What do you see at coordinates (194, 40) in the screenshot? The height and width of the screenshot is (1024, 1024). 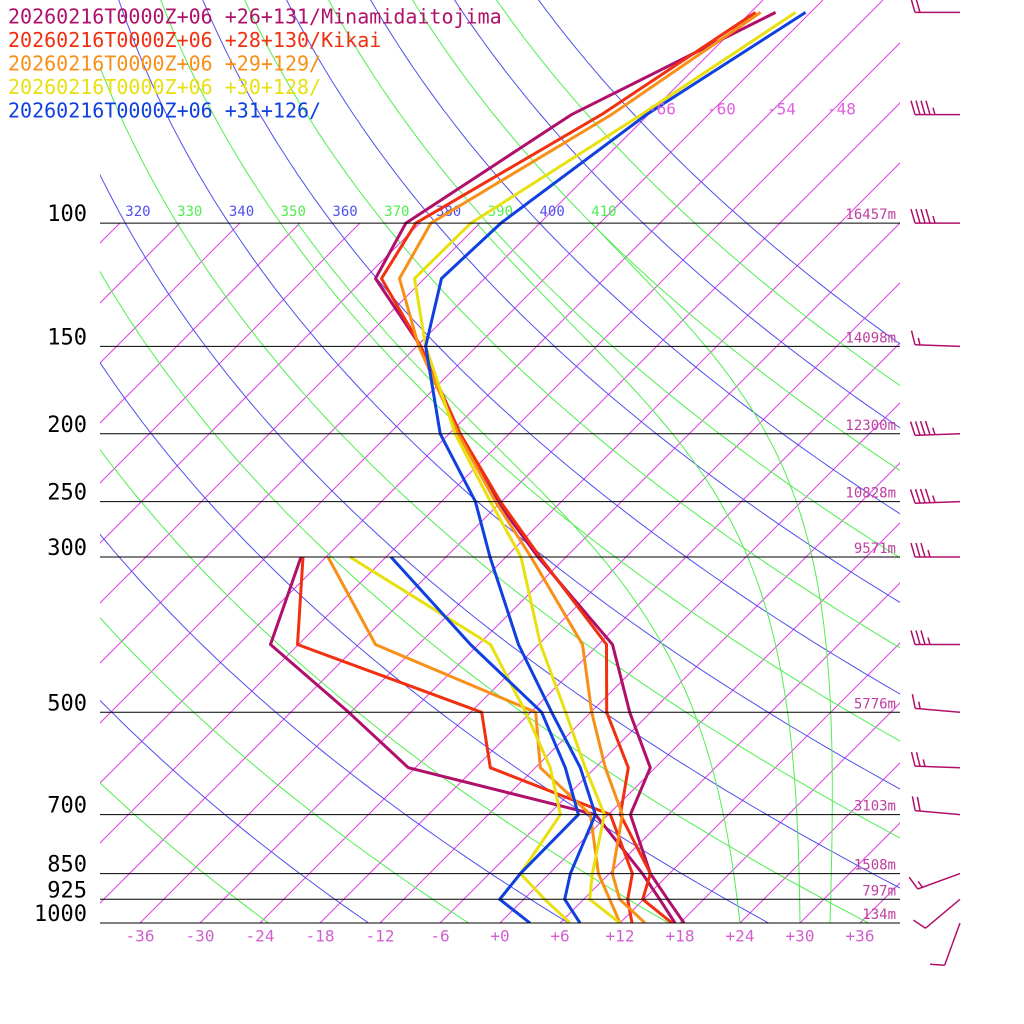 I see `legend-entry: 20260216T0000Z+06 +28+130/Kikai` at bounding box center [194, 40].